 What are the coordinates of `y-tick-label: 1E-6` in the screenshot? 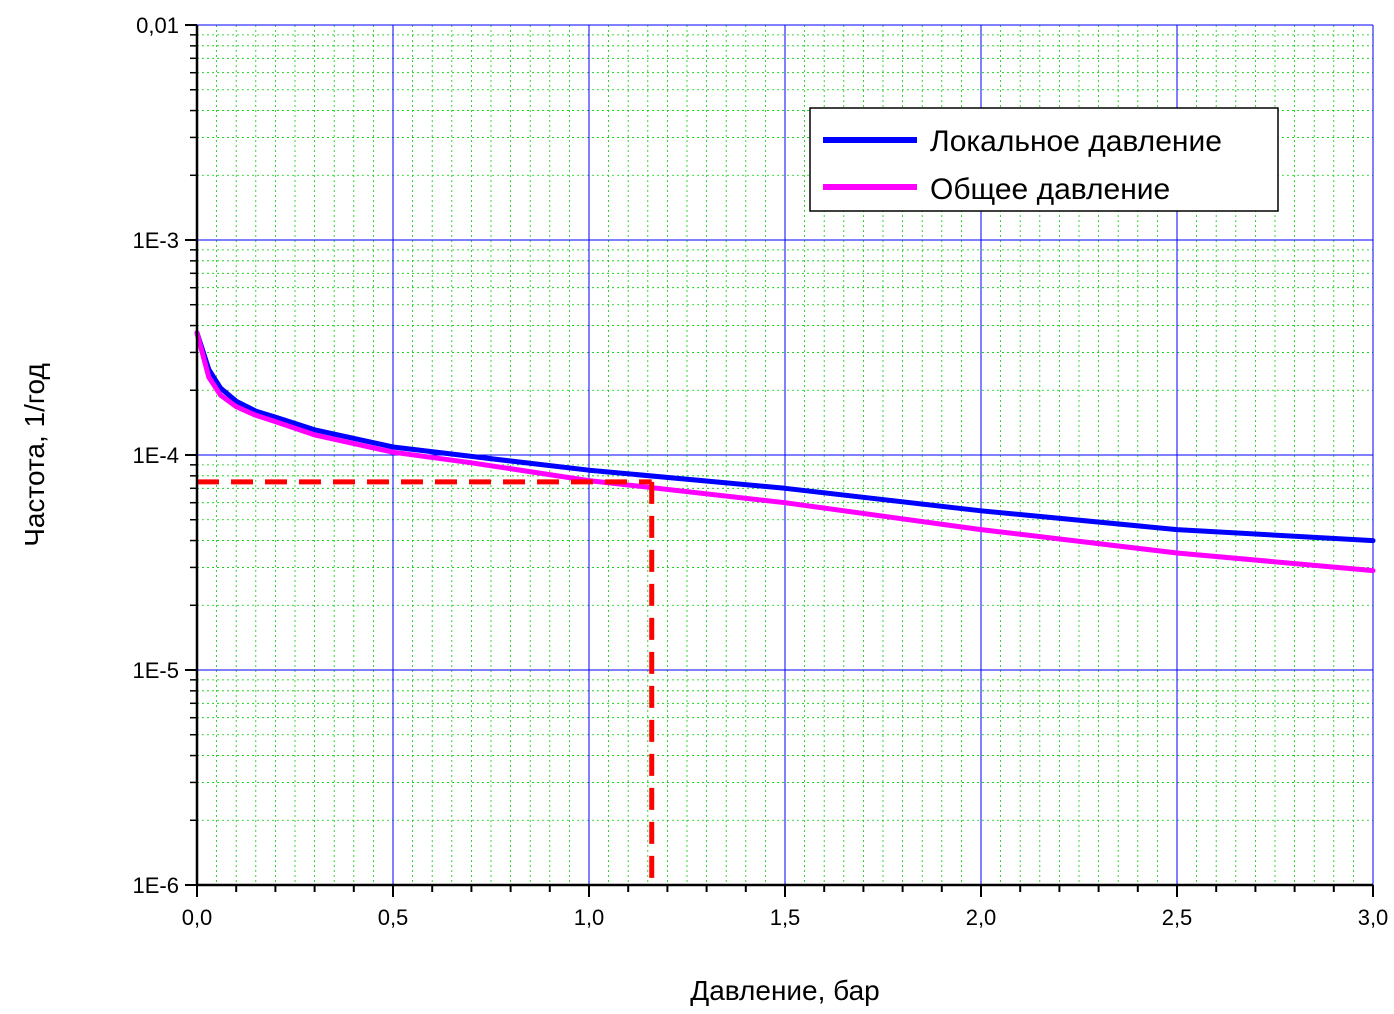 It's located at (156, 885).